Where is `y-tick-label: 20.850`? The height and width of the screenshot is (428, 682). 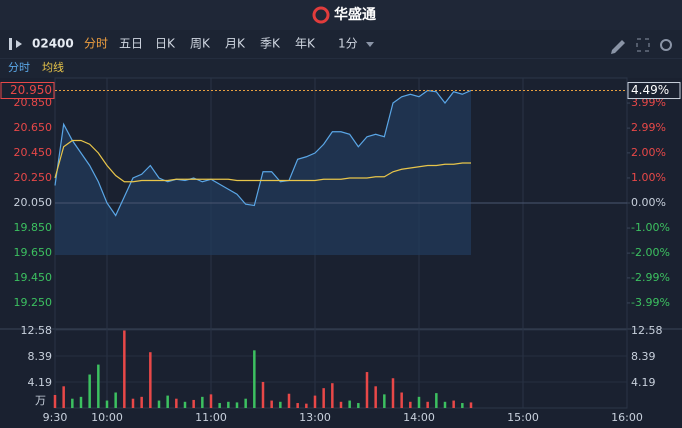
y-tick-label: 20.850 is located at coordinates (33, 102).